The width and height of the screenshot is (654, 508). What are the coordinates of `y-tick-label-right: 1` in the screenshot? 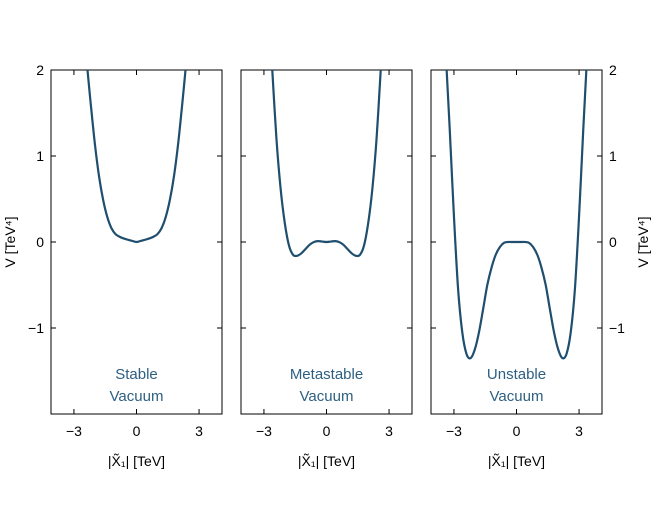 It's located at (613, 156).